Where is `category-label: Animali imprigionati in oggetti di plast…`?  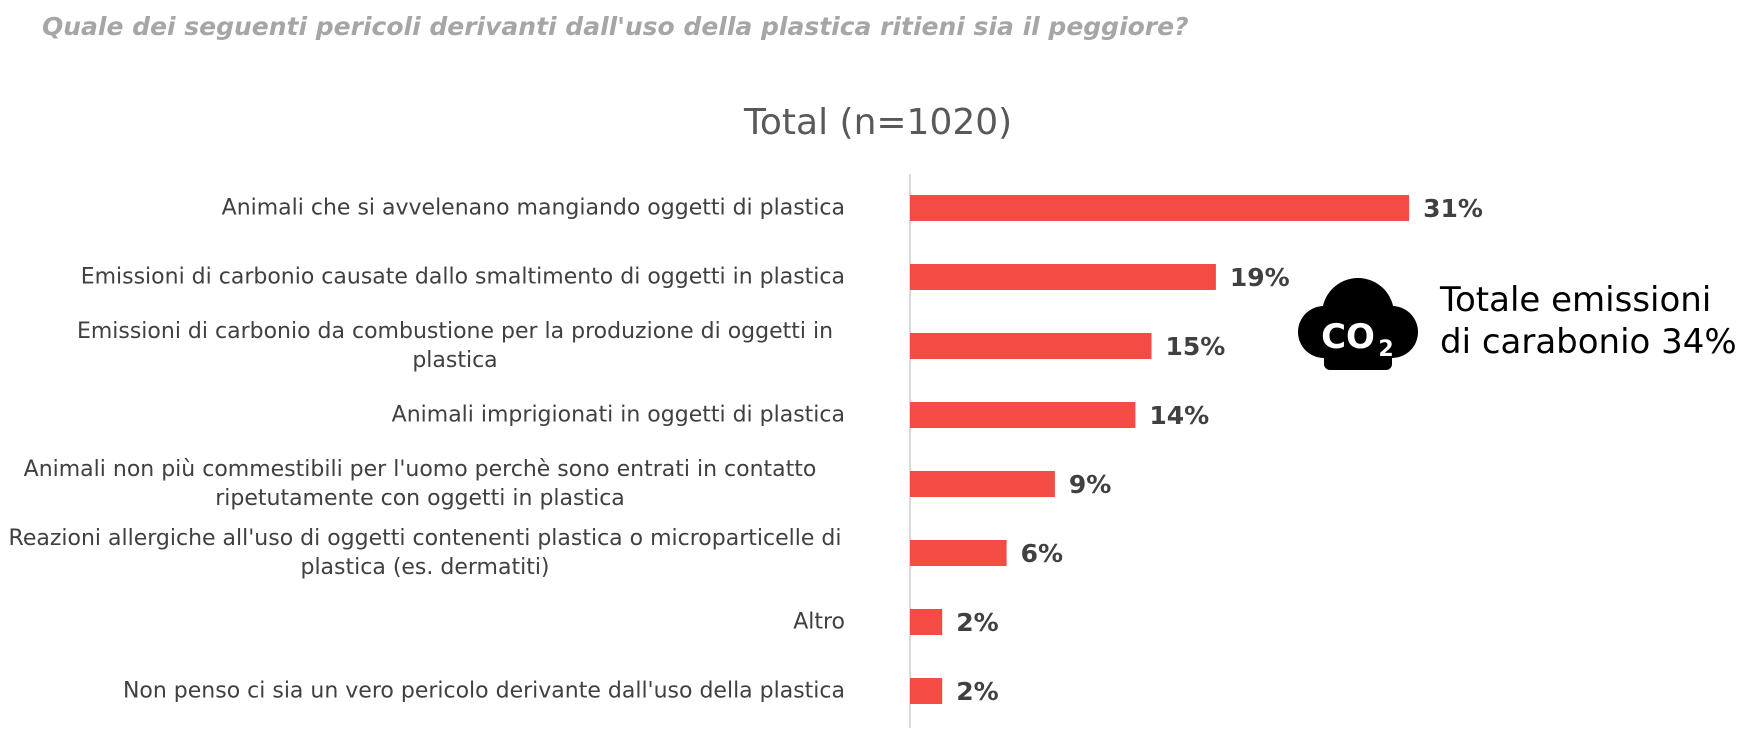 category-label: Animali imprigionati in oggetti di plast… is located at coordinates (618, 415).